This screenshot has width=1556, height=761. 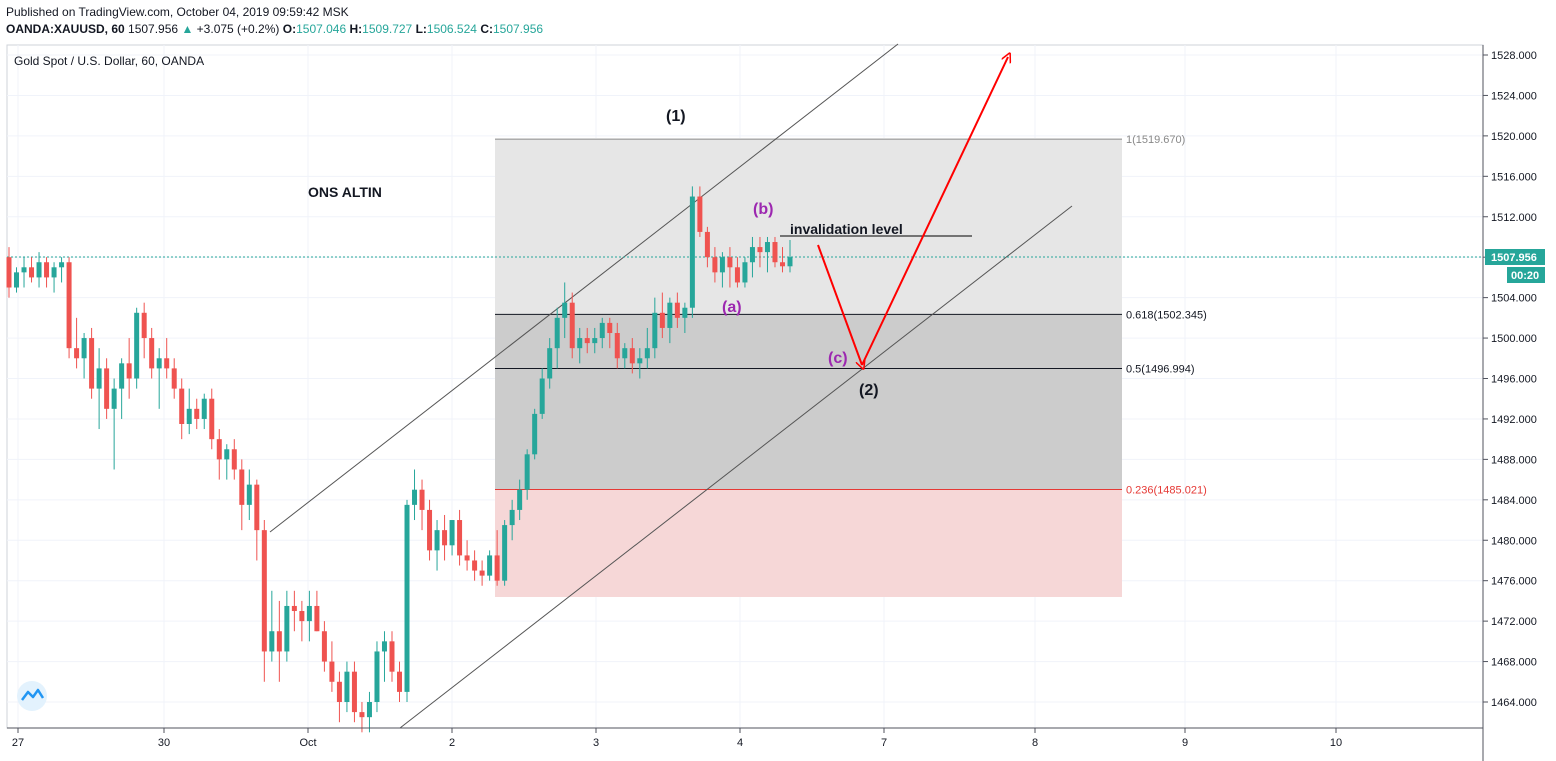 I want to click on arrow-up, so click(x=934, y=211).